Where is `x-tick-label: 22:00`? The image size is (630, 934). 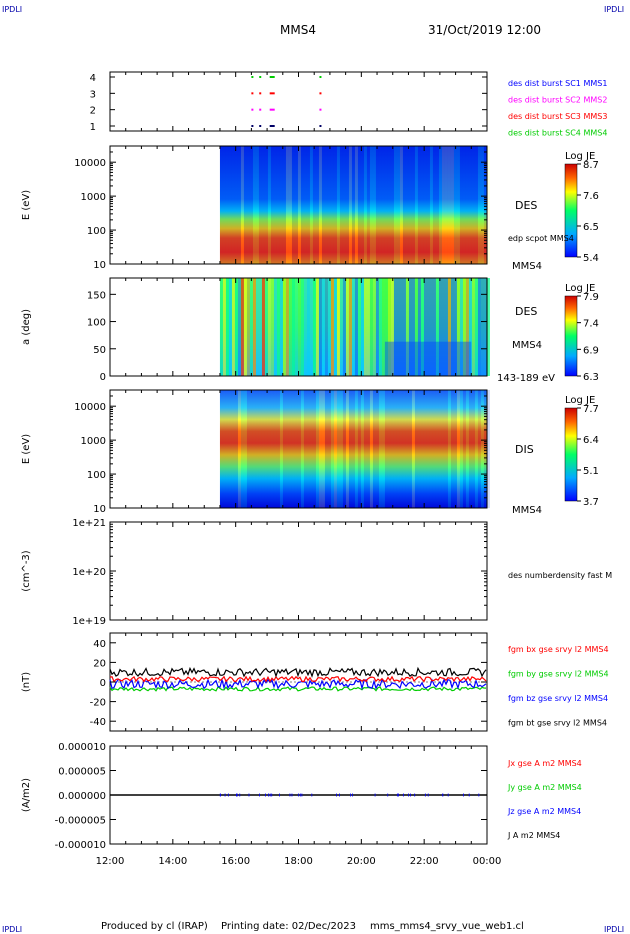 x-tick-label: 22:00 is located at coordinates (424, 861).